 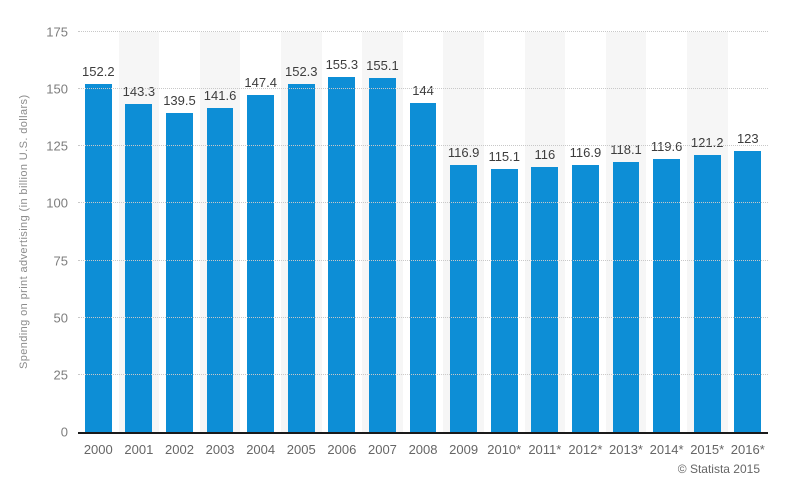 I want to click on chart-column: 143.3, so click(x=139, y=232).